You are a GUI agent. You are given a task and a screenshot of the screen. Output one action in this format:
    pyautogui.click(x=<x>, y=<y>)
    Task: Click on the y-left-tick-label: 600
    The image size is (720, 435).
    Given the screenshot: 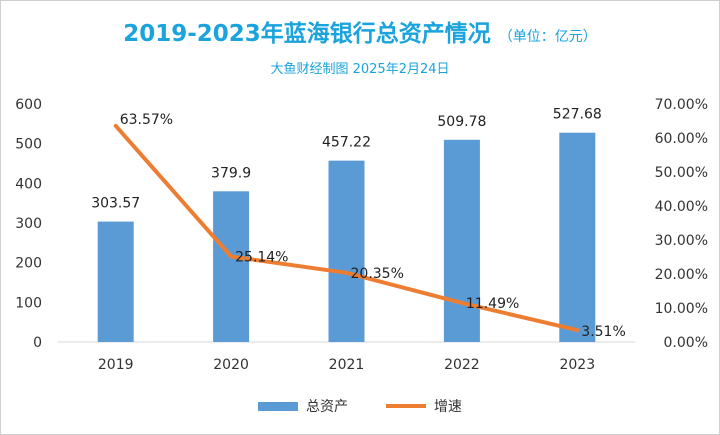 What is the action you would take?
    pyautogui.click(x=28, y=105)
    